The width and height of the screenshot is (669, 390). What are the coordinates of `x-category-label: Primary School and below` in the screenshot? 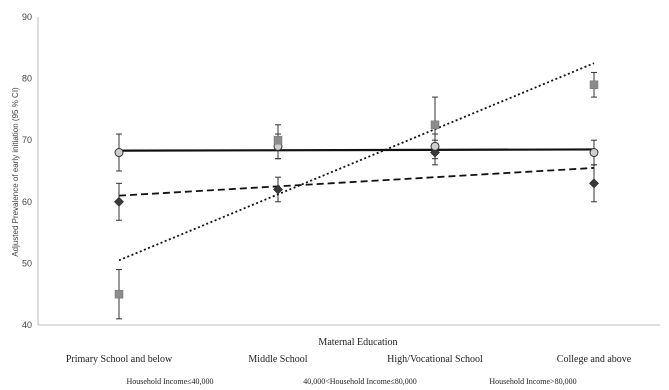 It's located at (119, 359).